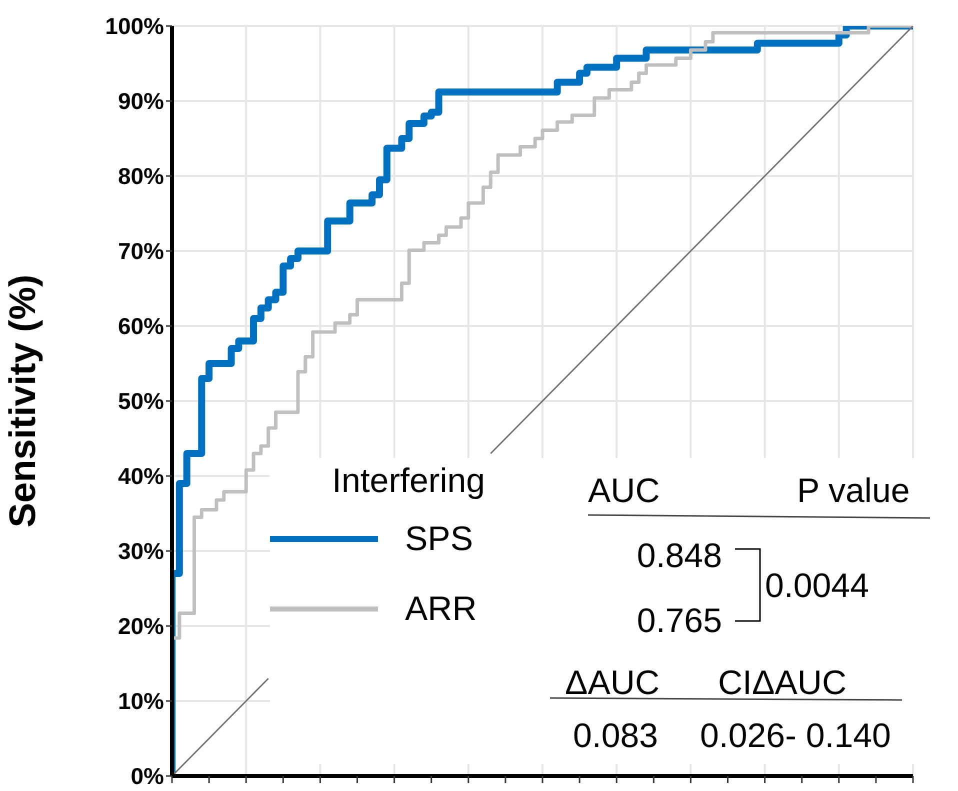 The height and width of the screenshot is (791, 958). I want to click on legend-title: Interfering, so click(409, 481).